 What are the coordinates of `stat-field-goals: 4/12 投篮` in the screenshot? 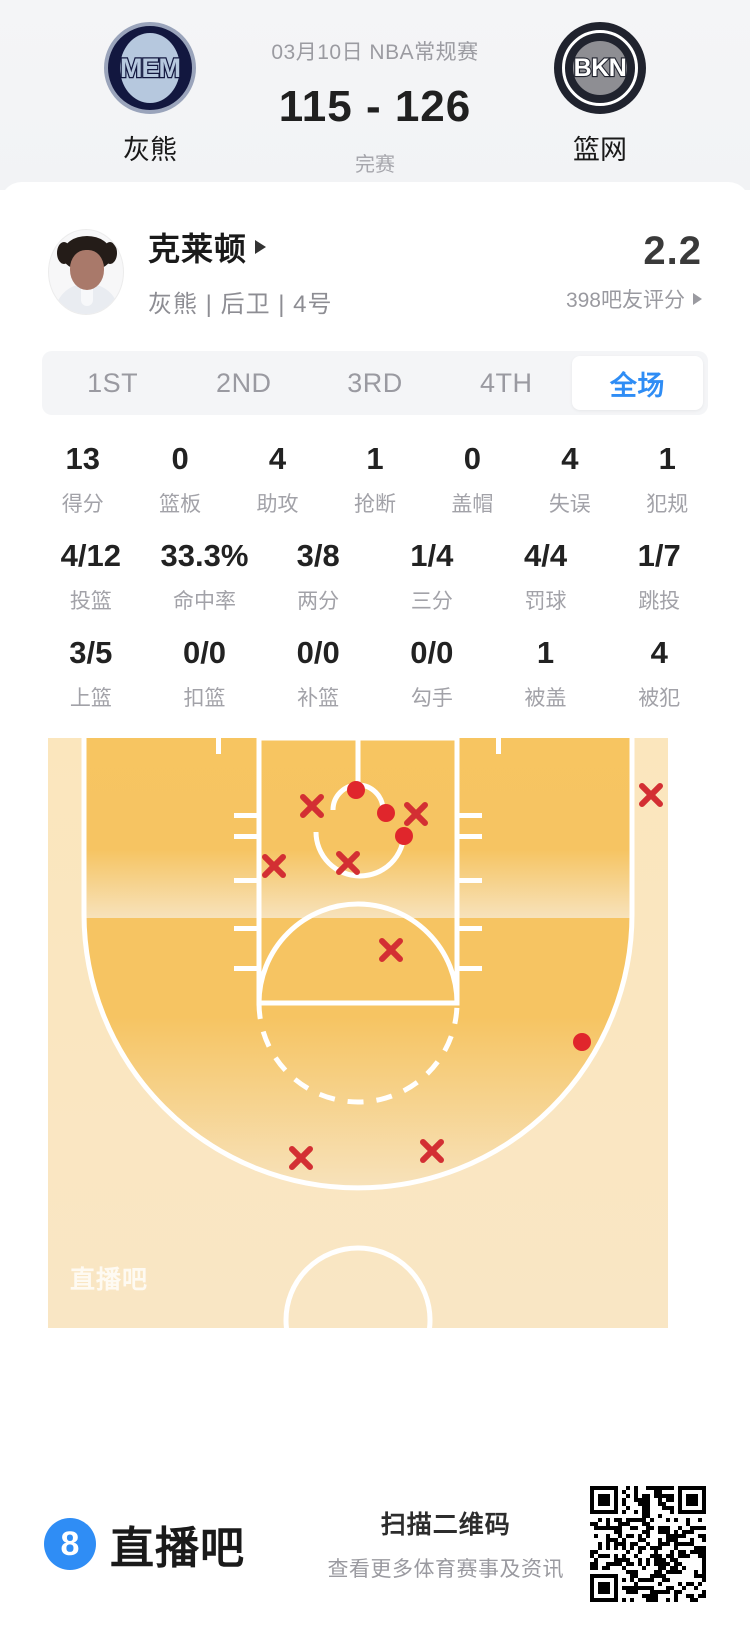 It's located at (91, 576).